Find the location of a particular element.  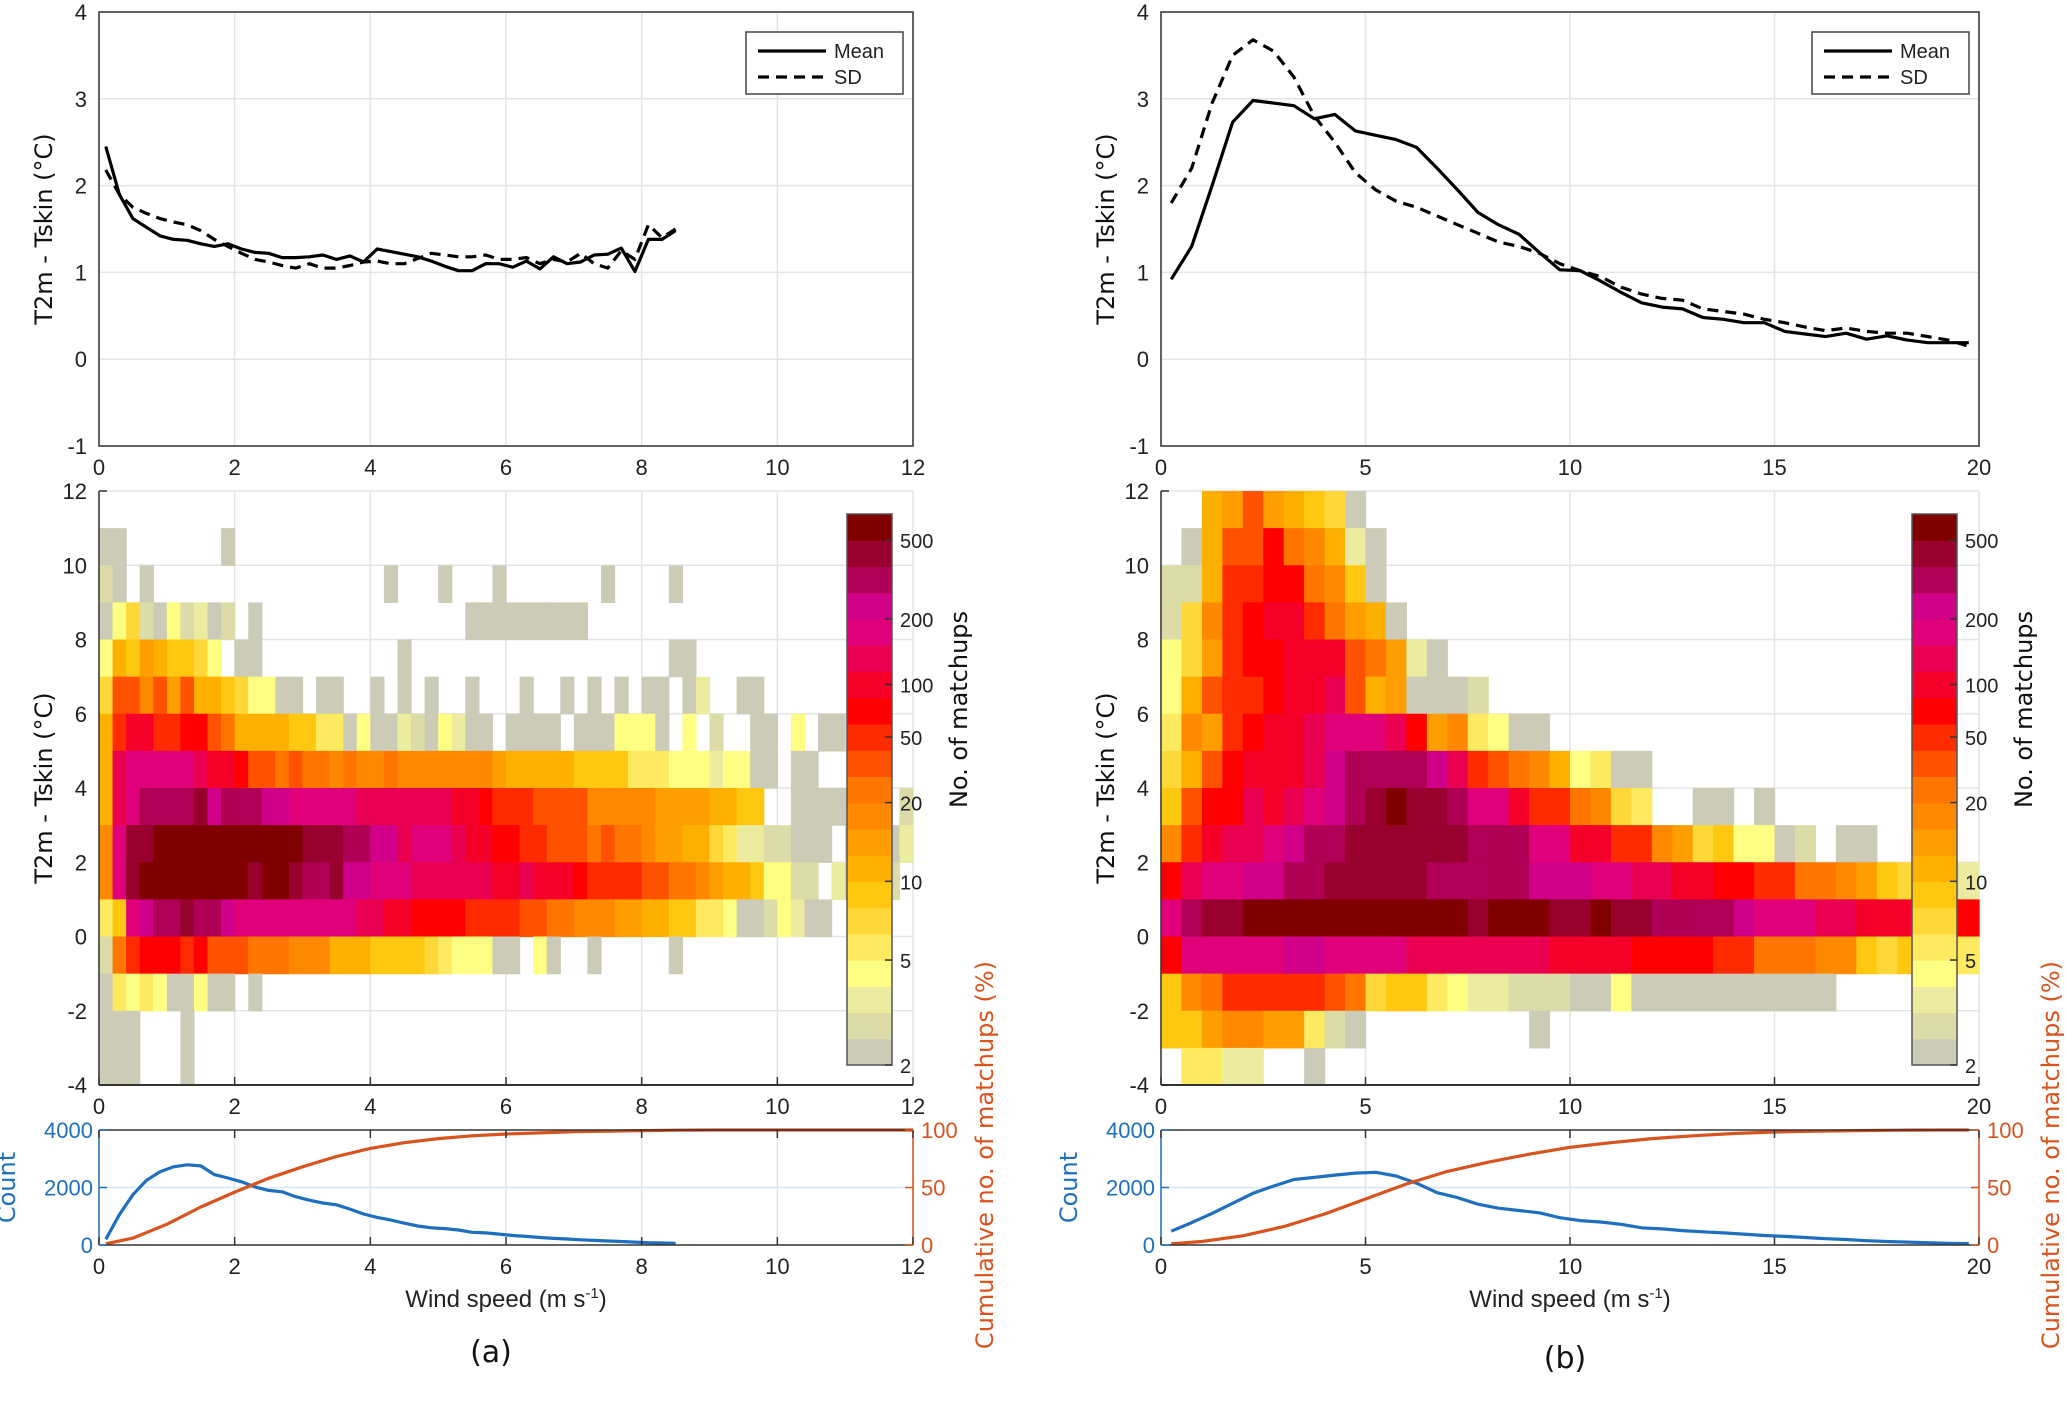

y-tick-label: 1 is located at coordinates (1143, 272).